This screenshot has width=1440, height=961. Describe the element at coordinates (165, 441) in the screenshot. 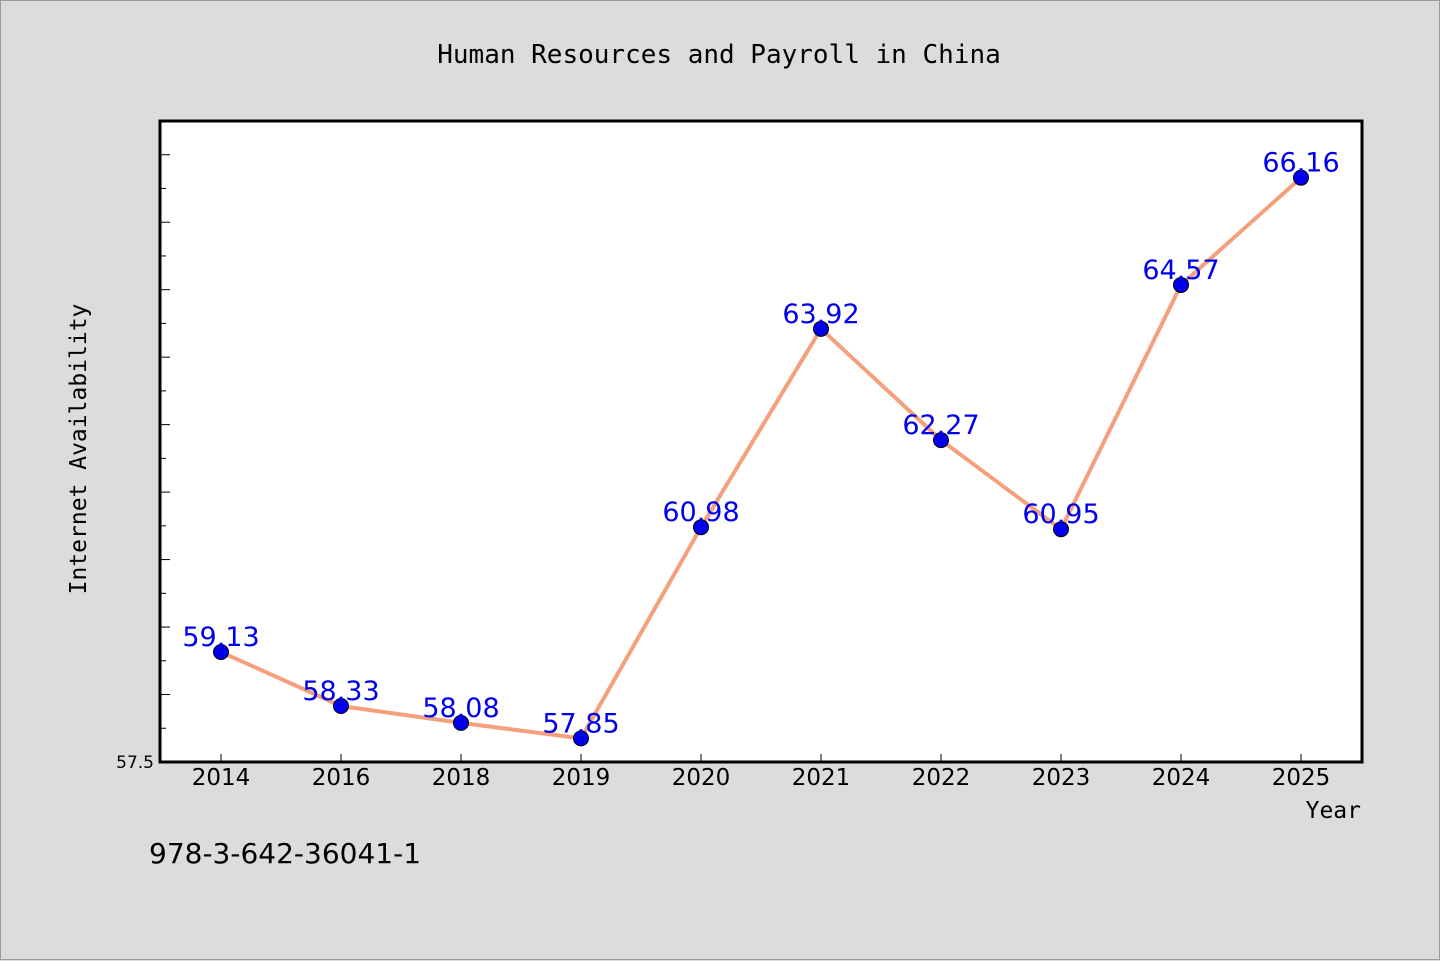

I see `y-axis-ticks` at that location.